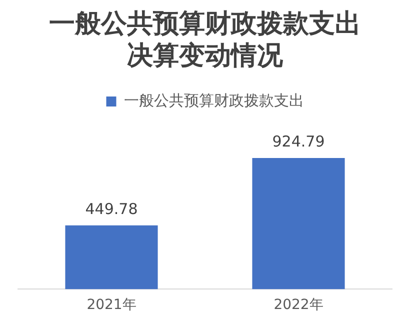  I want to click on x-tick-label: 2022年, so click(299, 305).